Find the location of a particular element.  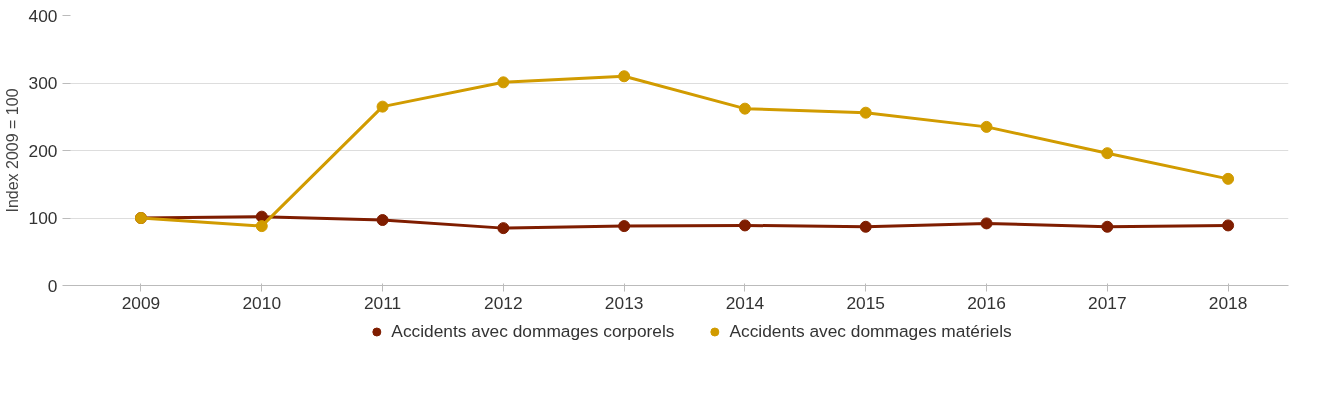

x-tick-label: 2010 is located at coordinates (262, 302).